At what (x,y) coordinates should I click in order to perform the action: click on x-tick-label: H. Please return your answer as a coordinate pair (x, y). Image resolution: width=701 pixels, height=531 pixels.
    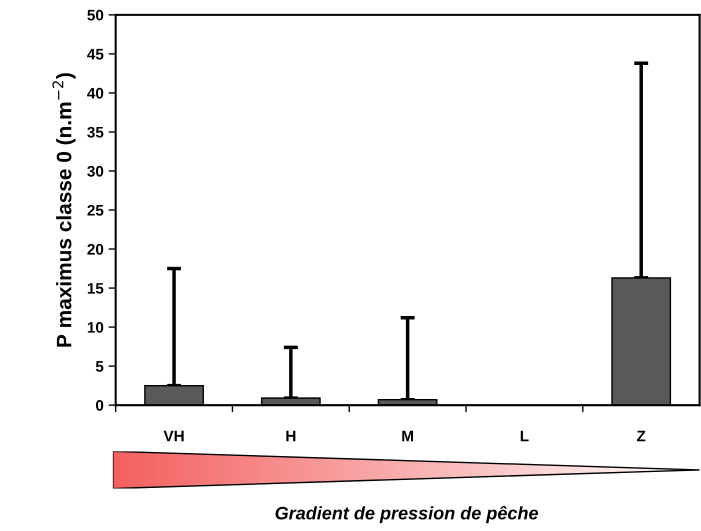
    Looking at the image, I should click on (291, 436).